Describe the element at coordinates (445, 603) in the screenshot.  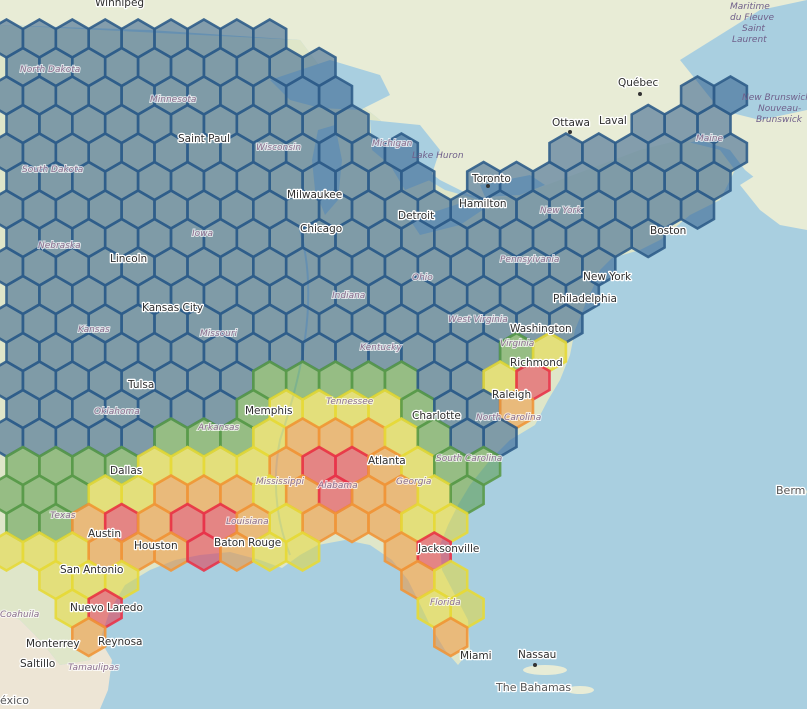
I see `region-label-florida: Florida` at that location.